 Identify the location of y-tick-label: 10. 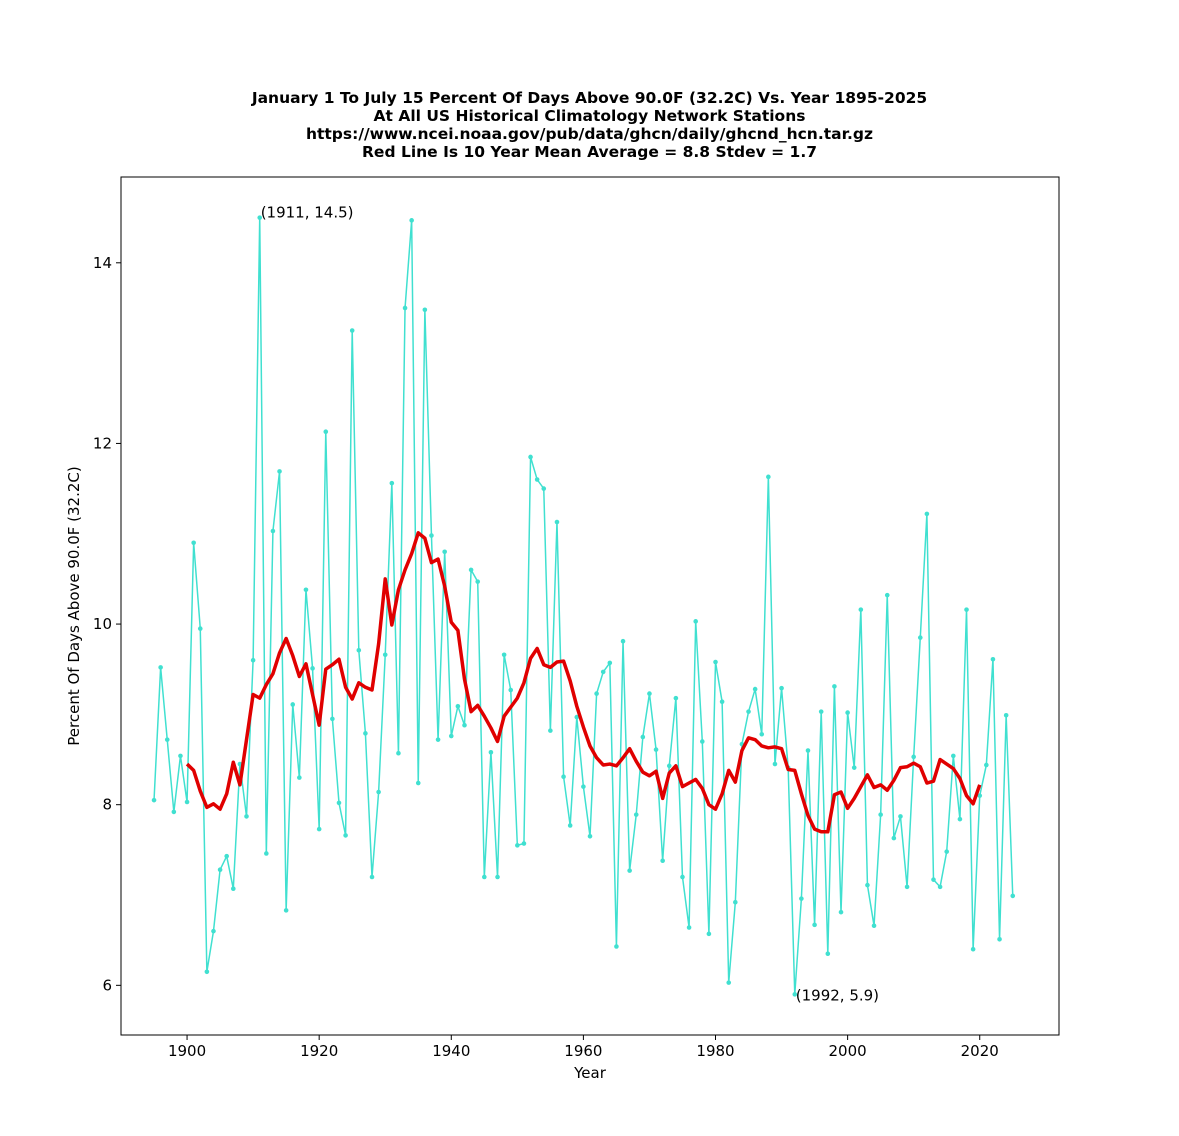
(102, 624).